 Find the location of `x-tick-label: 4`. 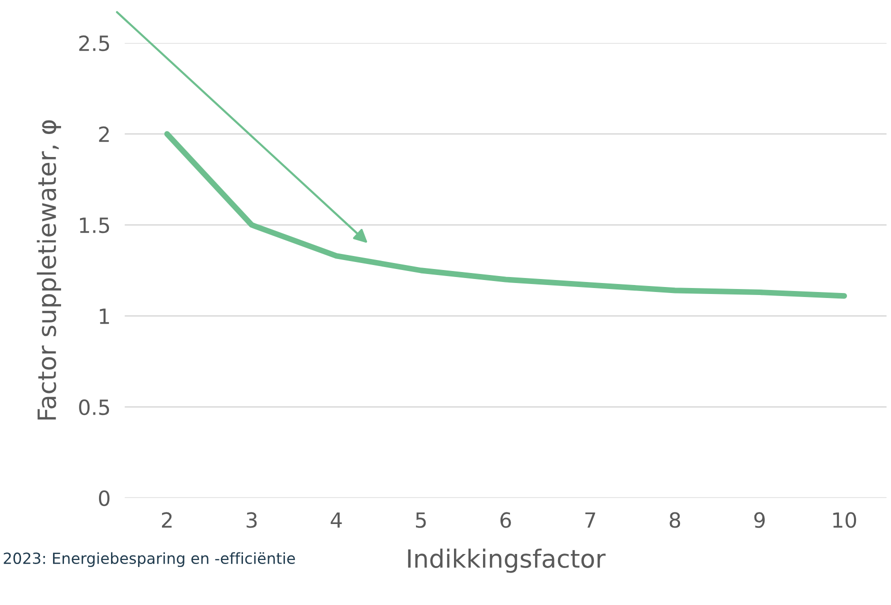

x-tick-label: 4 is located at coordinates (336, 520).